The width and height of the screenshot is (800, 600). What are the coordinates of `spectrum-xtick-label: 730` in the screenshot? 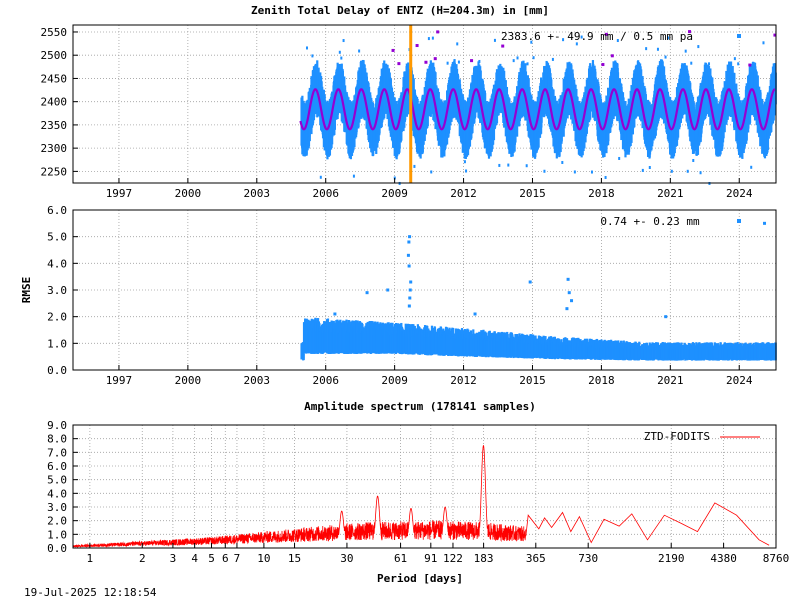 It's located at (588, 558).